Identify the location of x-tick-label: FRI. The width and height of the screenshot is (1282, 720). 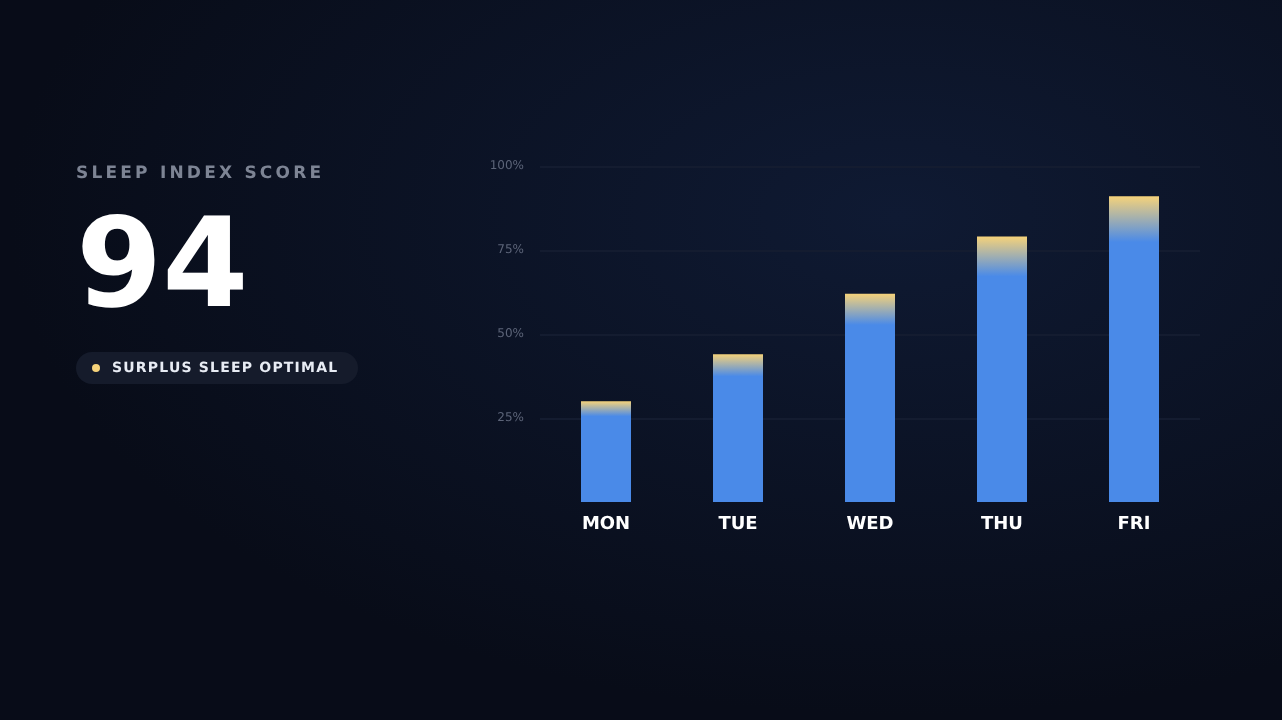
(1134, 525).